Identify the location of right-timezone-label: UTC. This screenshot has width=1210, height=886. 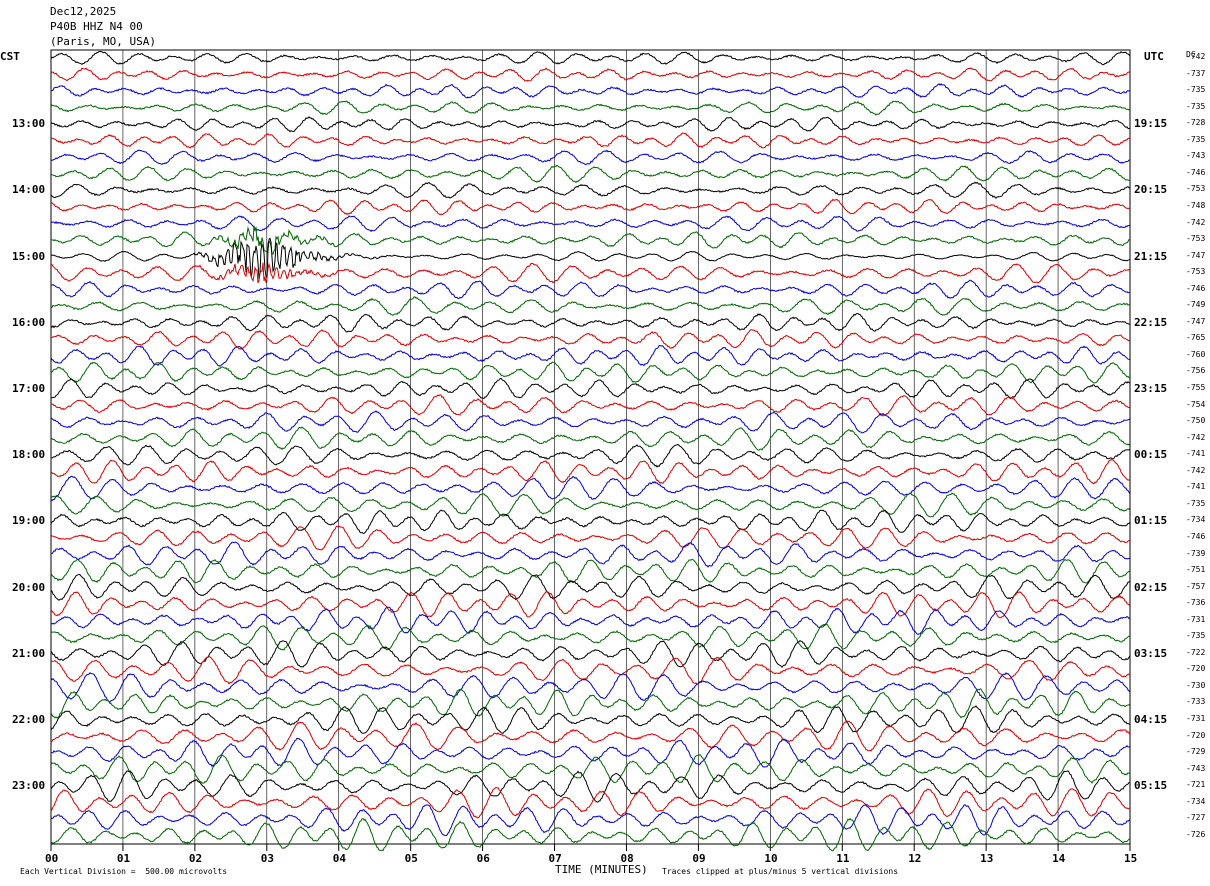
(1154, 56).